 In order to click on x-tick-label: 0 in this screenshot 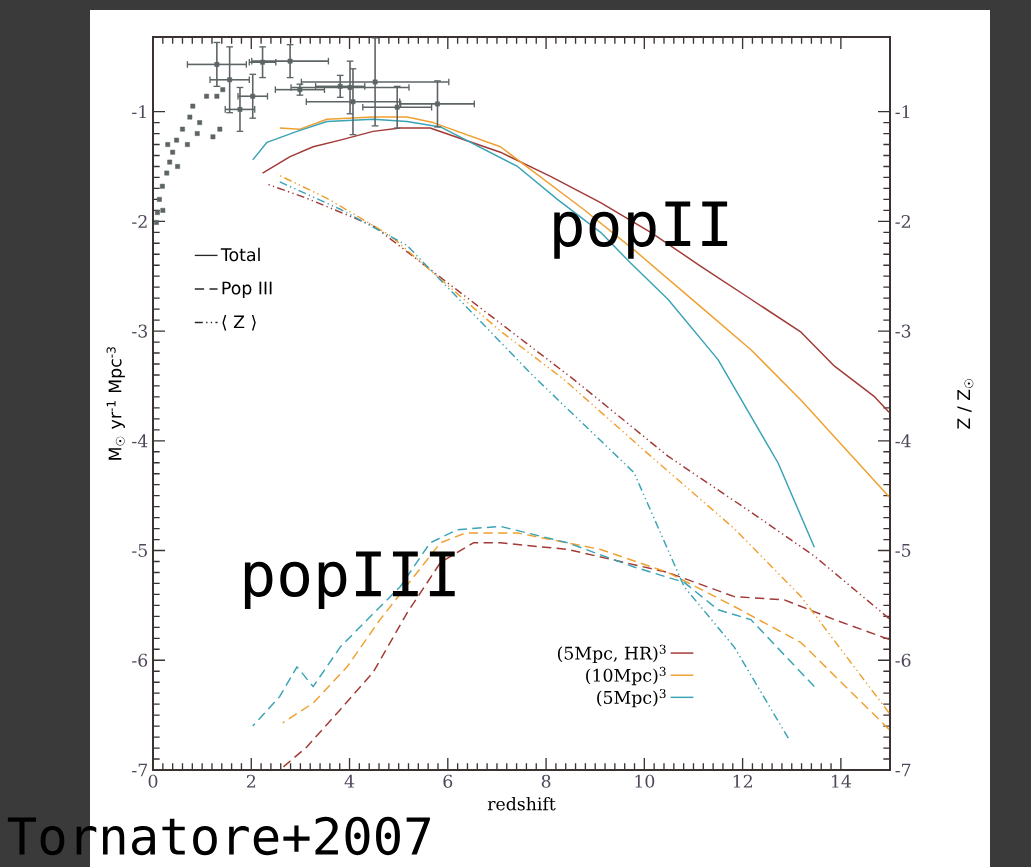, I will do `click(153, 781)`.